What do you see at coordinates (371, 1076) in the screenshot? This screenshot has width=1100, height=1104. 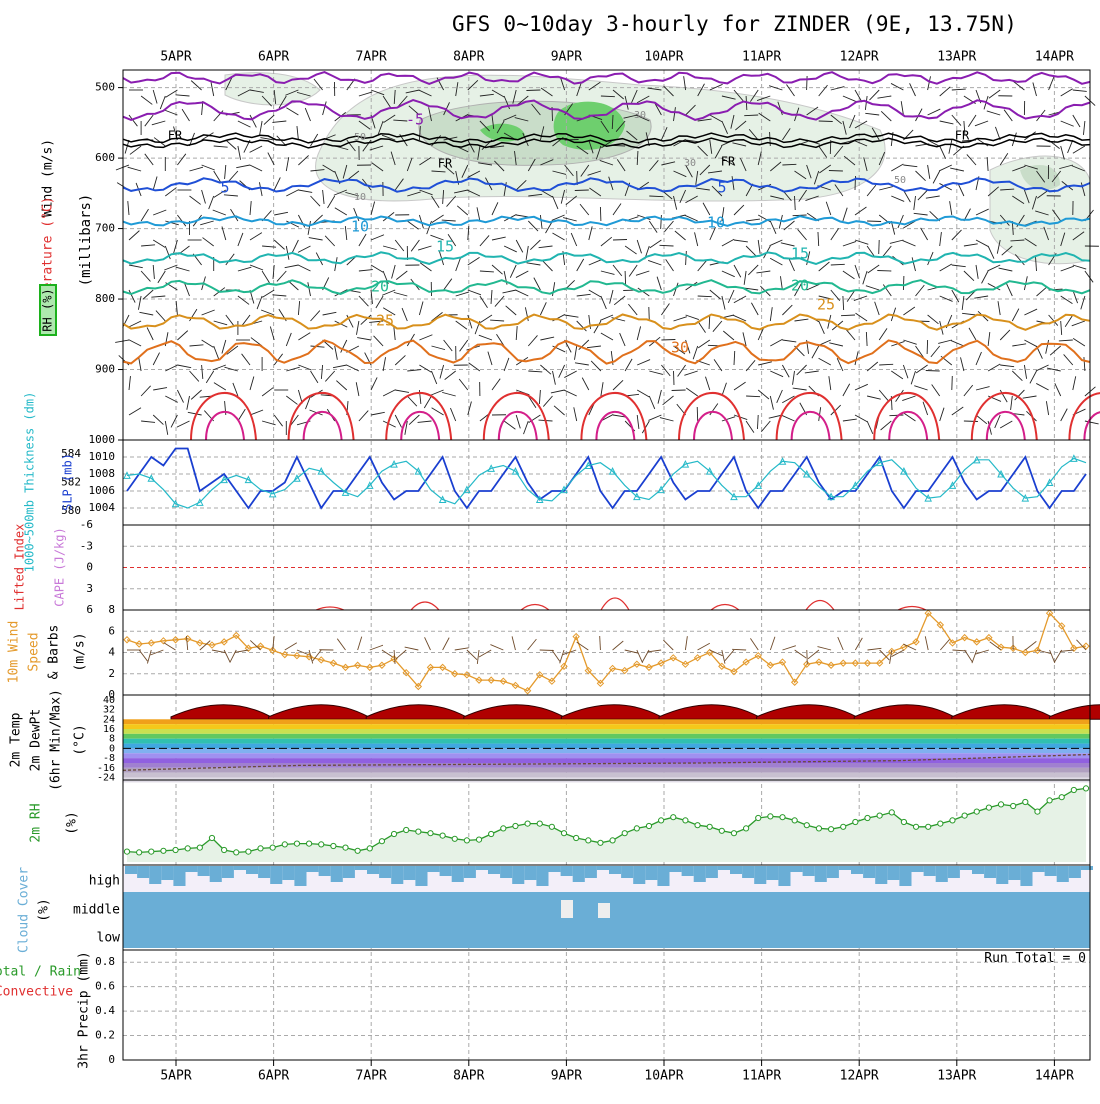 I see `date-label-bottom: 7APR` at bounding box center [371, 1076].